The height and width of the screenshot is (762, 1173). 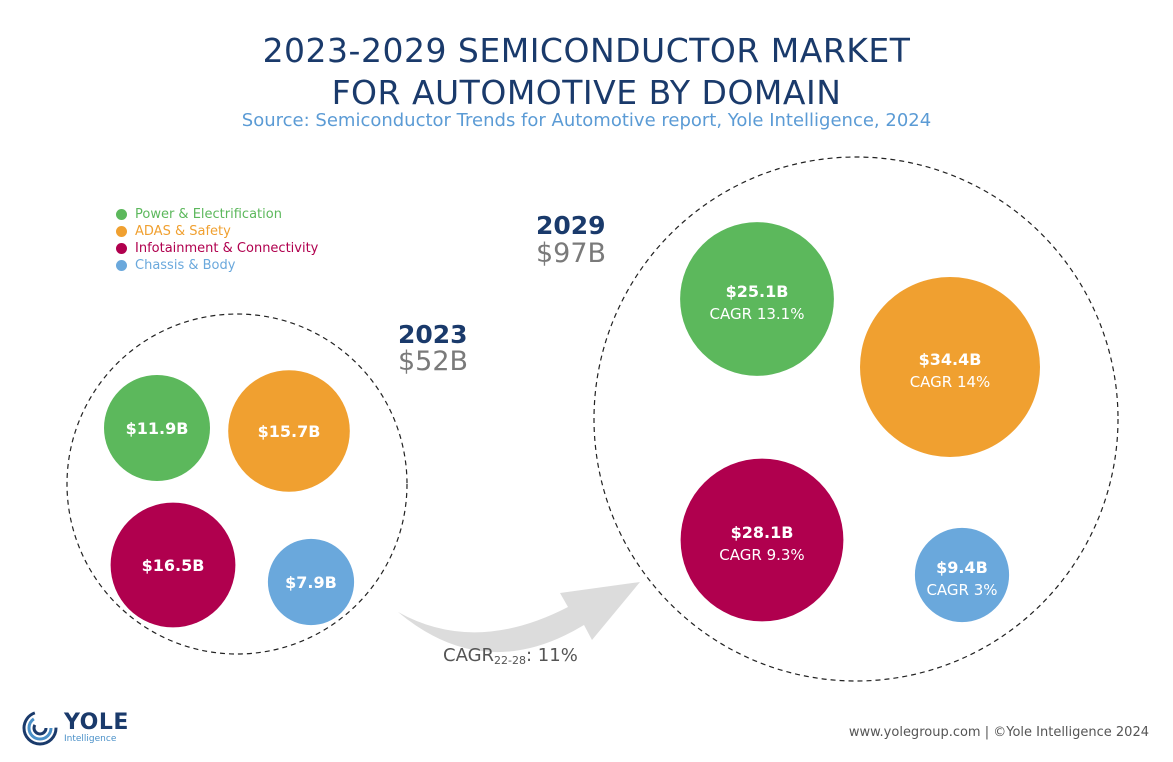 I want to click on yole-swirl-icon, so click(x=40, y=728).